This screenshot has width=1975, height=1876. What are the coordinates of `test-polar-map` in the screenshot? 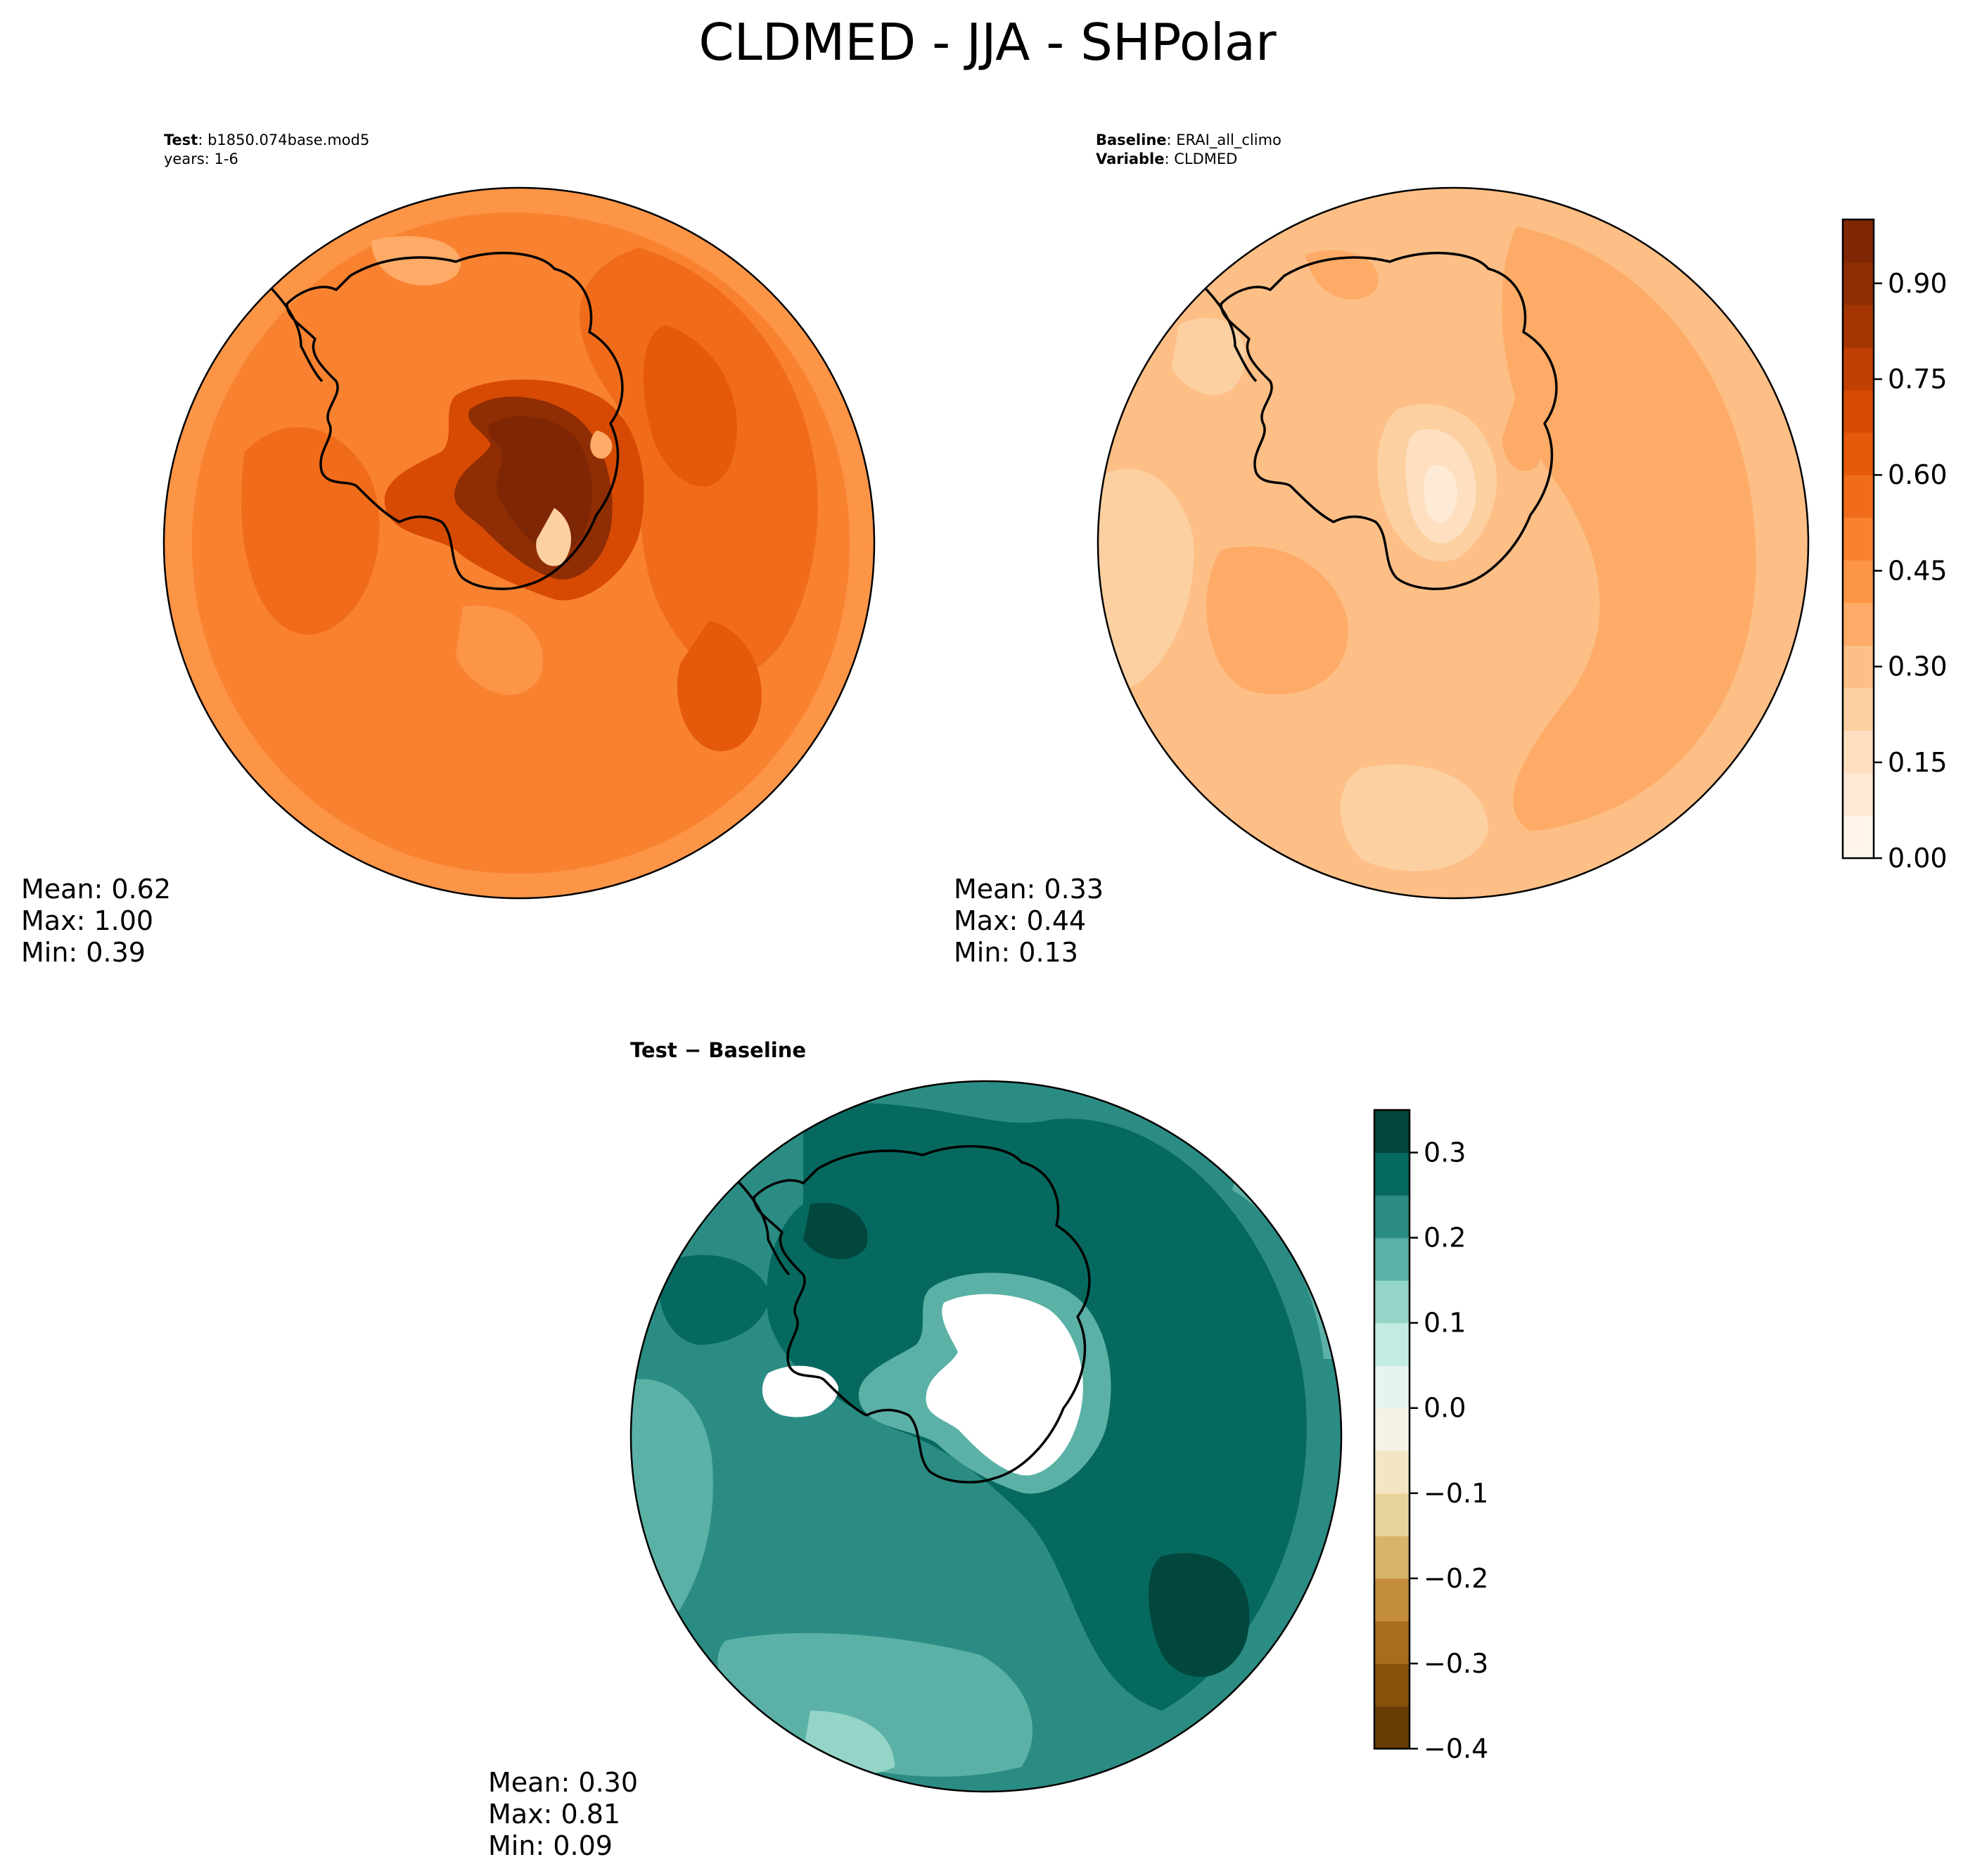 It's located at (519, 543).